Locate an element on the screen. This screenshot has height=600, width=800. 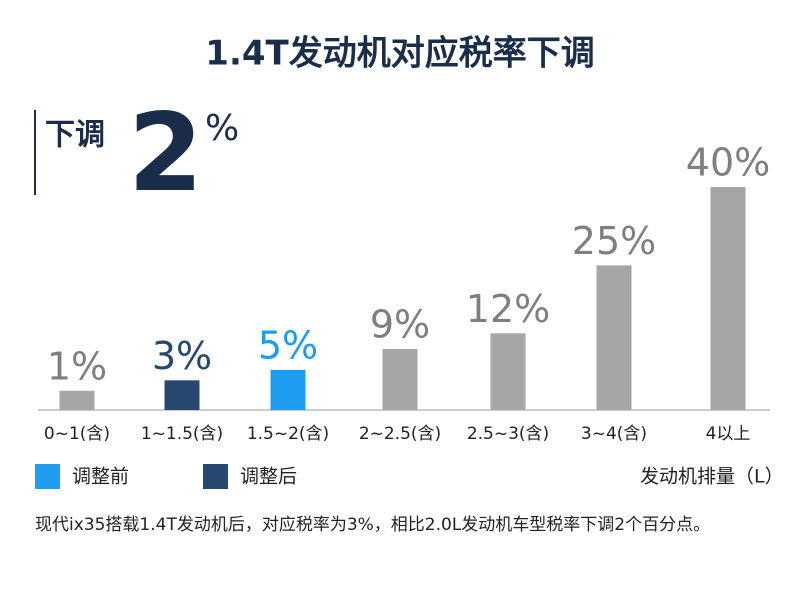
x-tick-label: 3~4(含) is located at coordinates (614, 434).